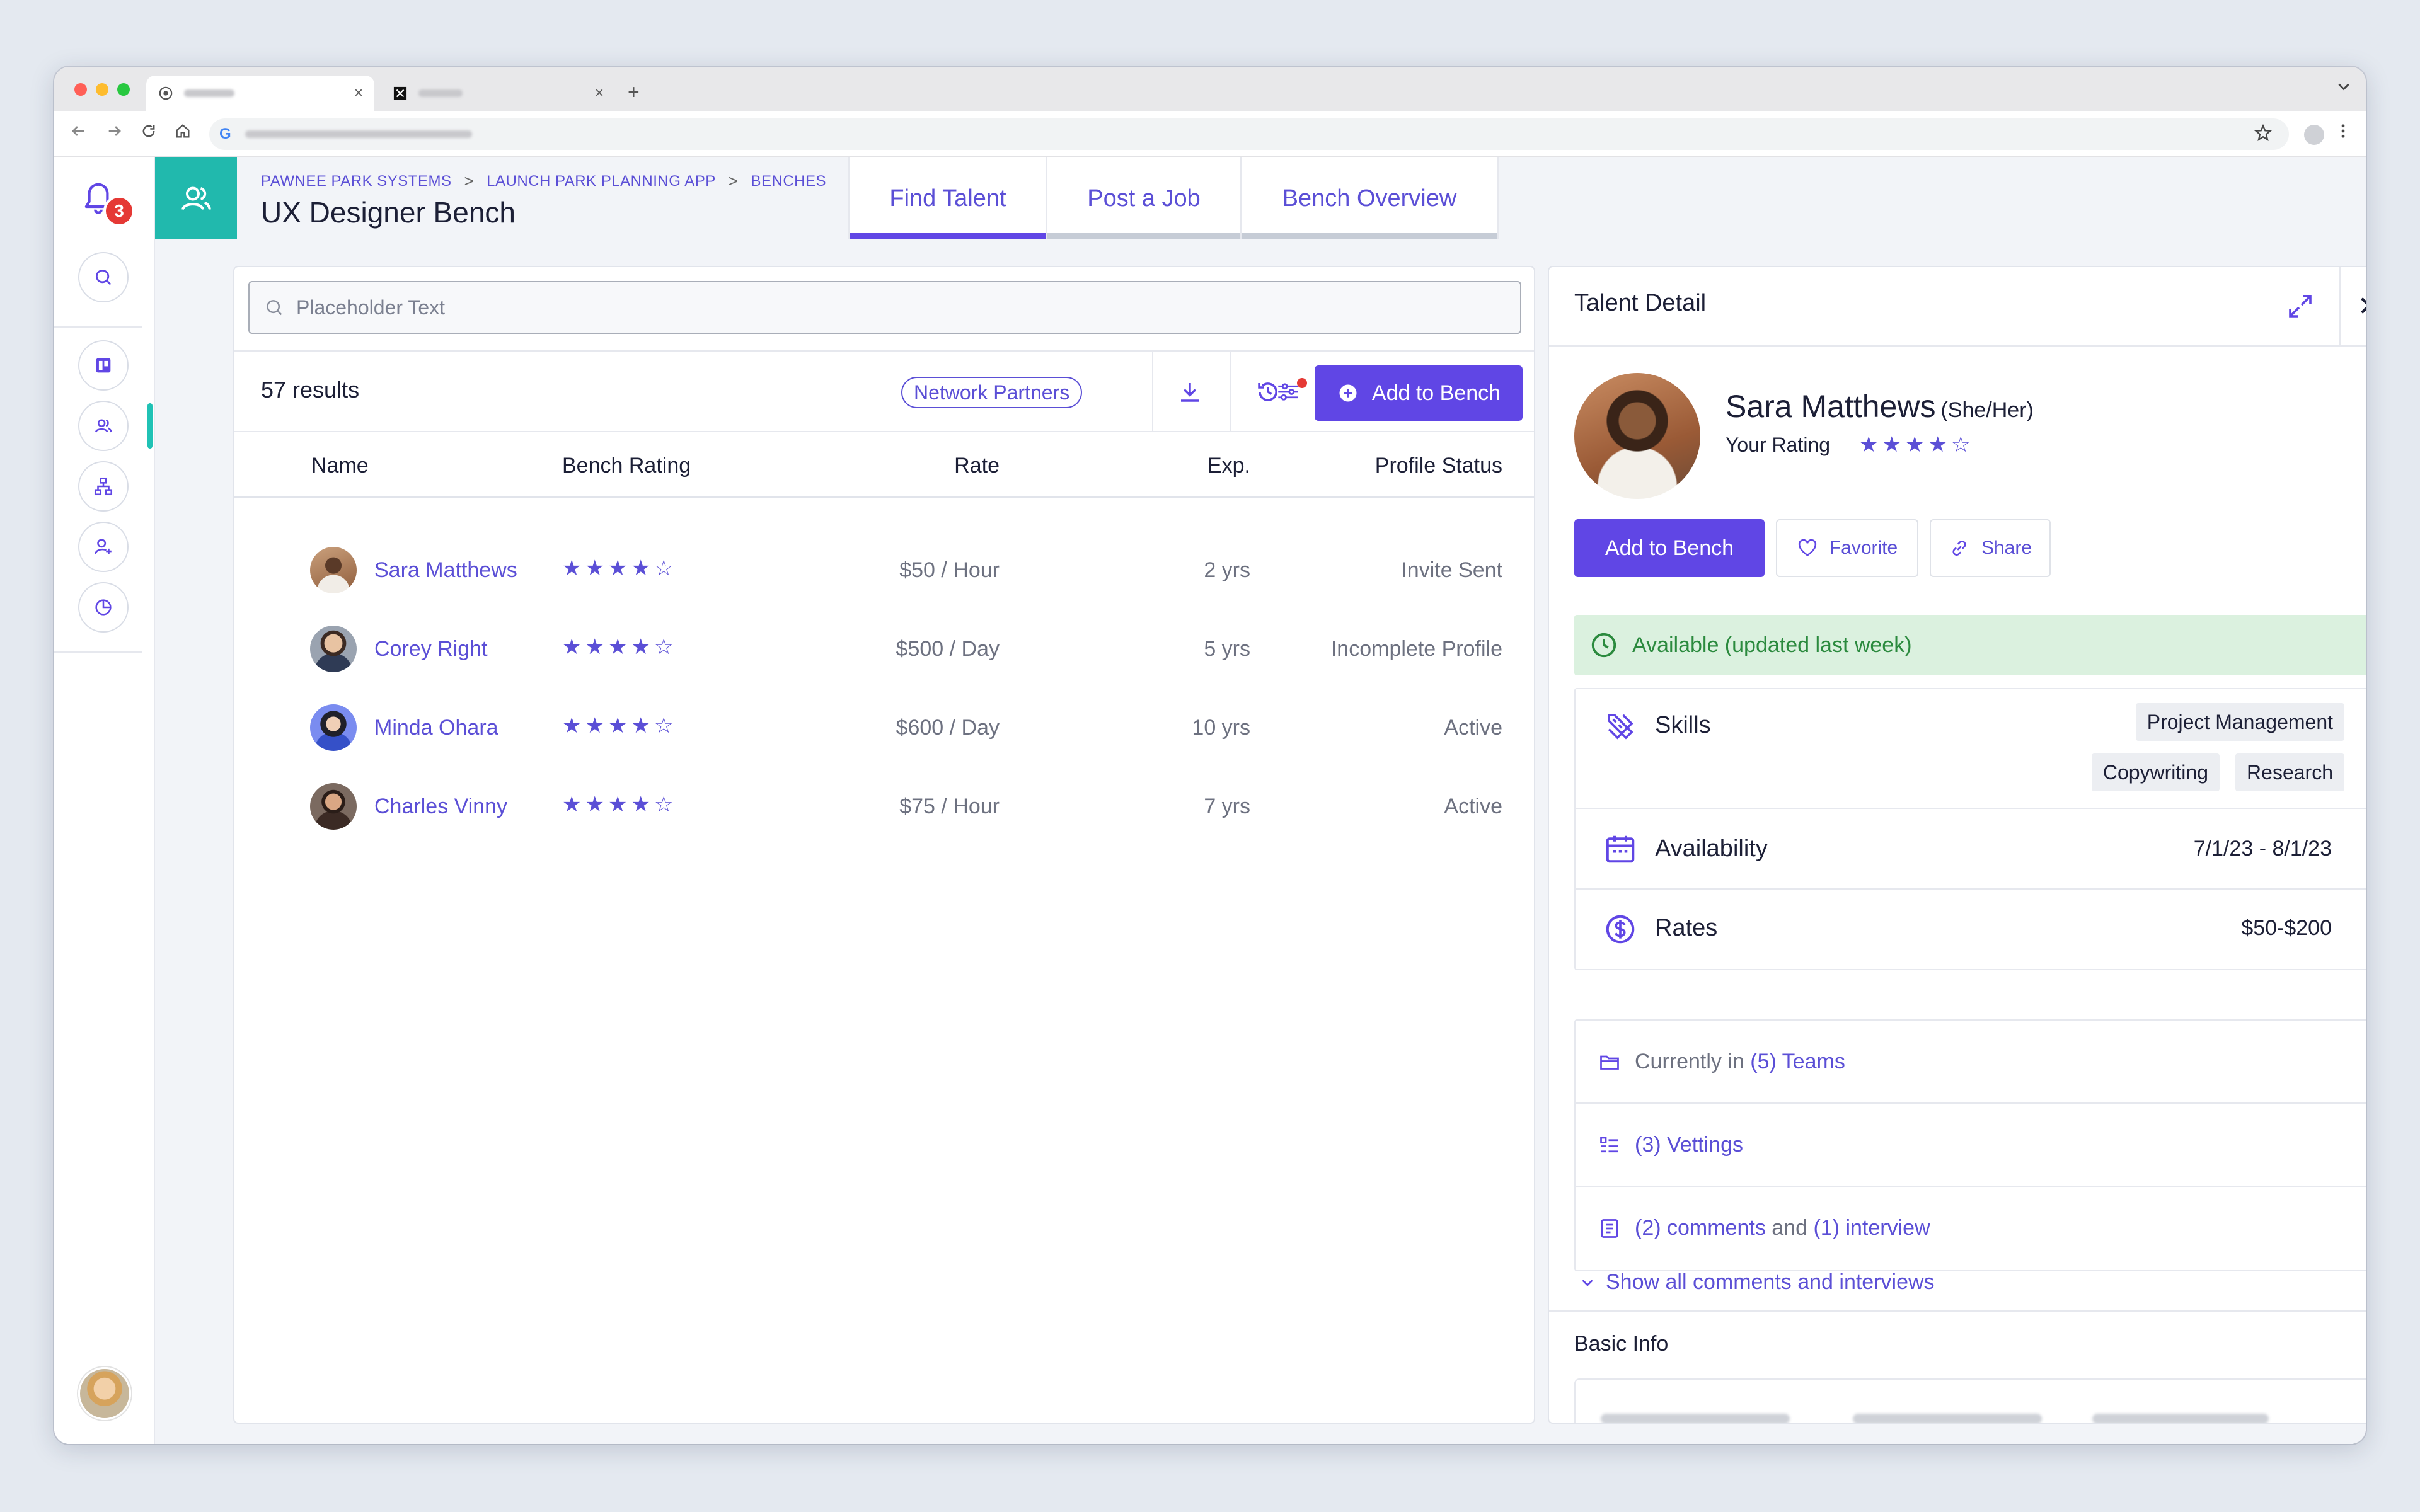  Describe the element at coordinates (1603, 645) in the screenshot. I see `clock-icon` at that location.